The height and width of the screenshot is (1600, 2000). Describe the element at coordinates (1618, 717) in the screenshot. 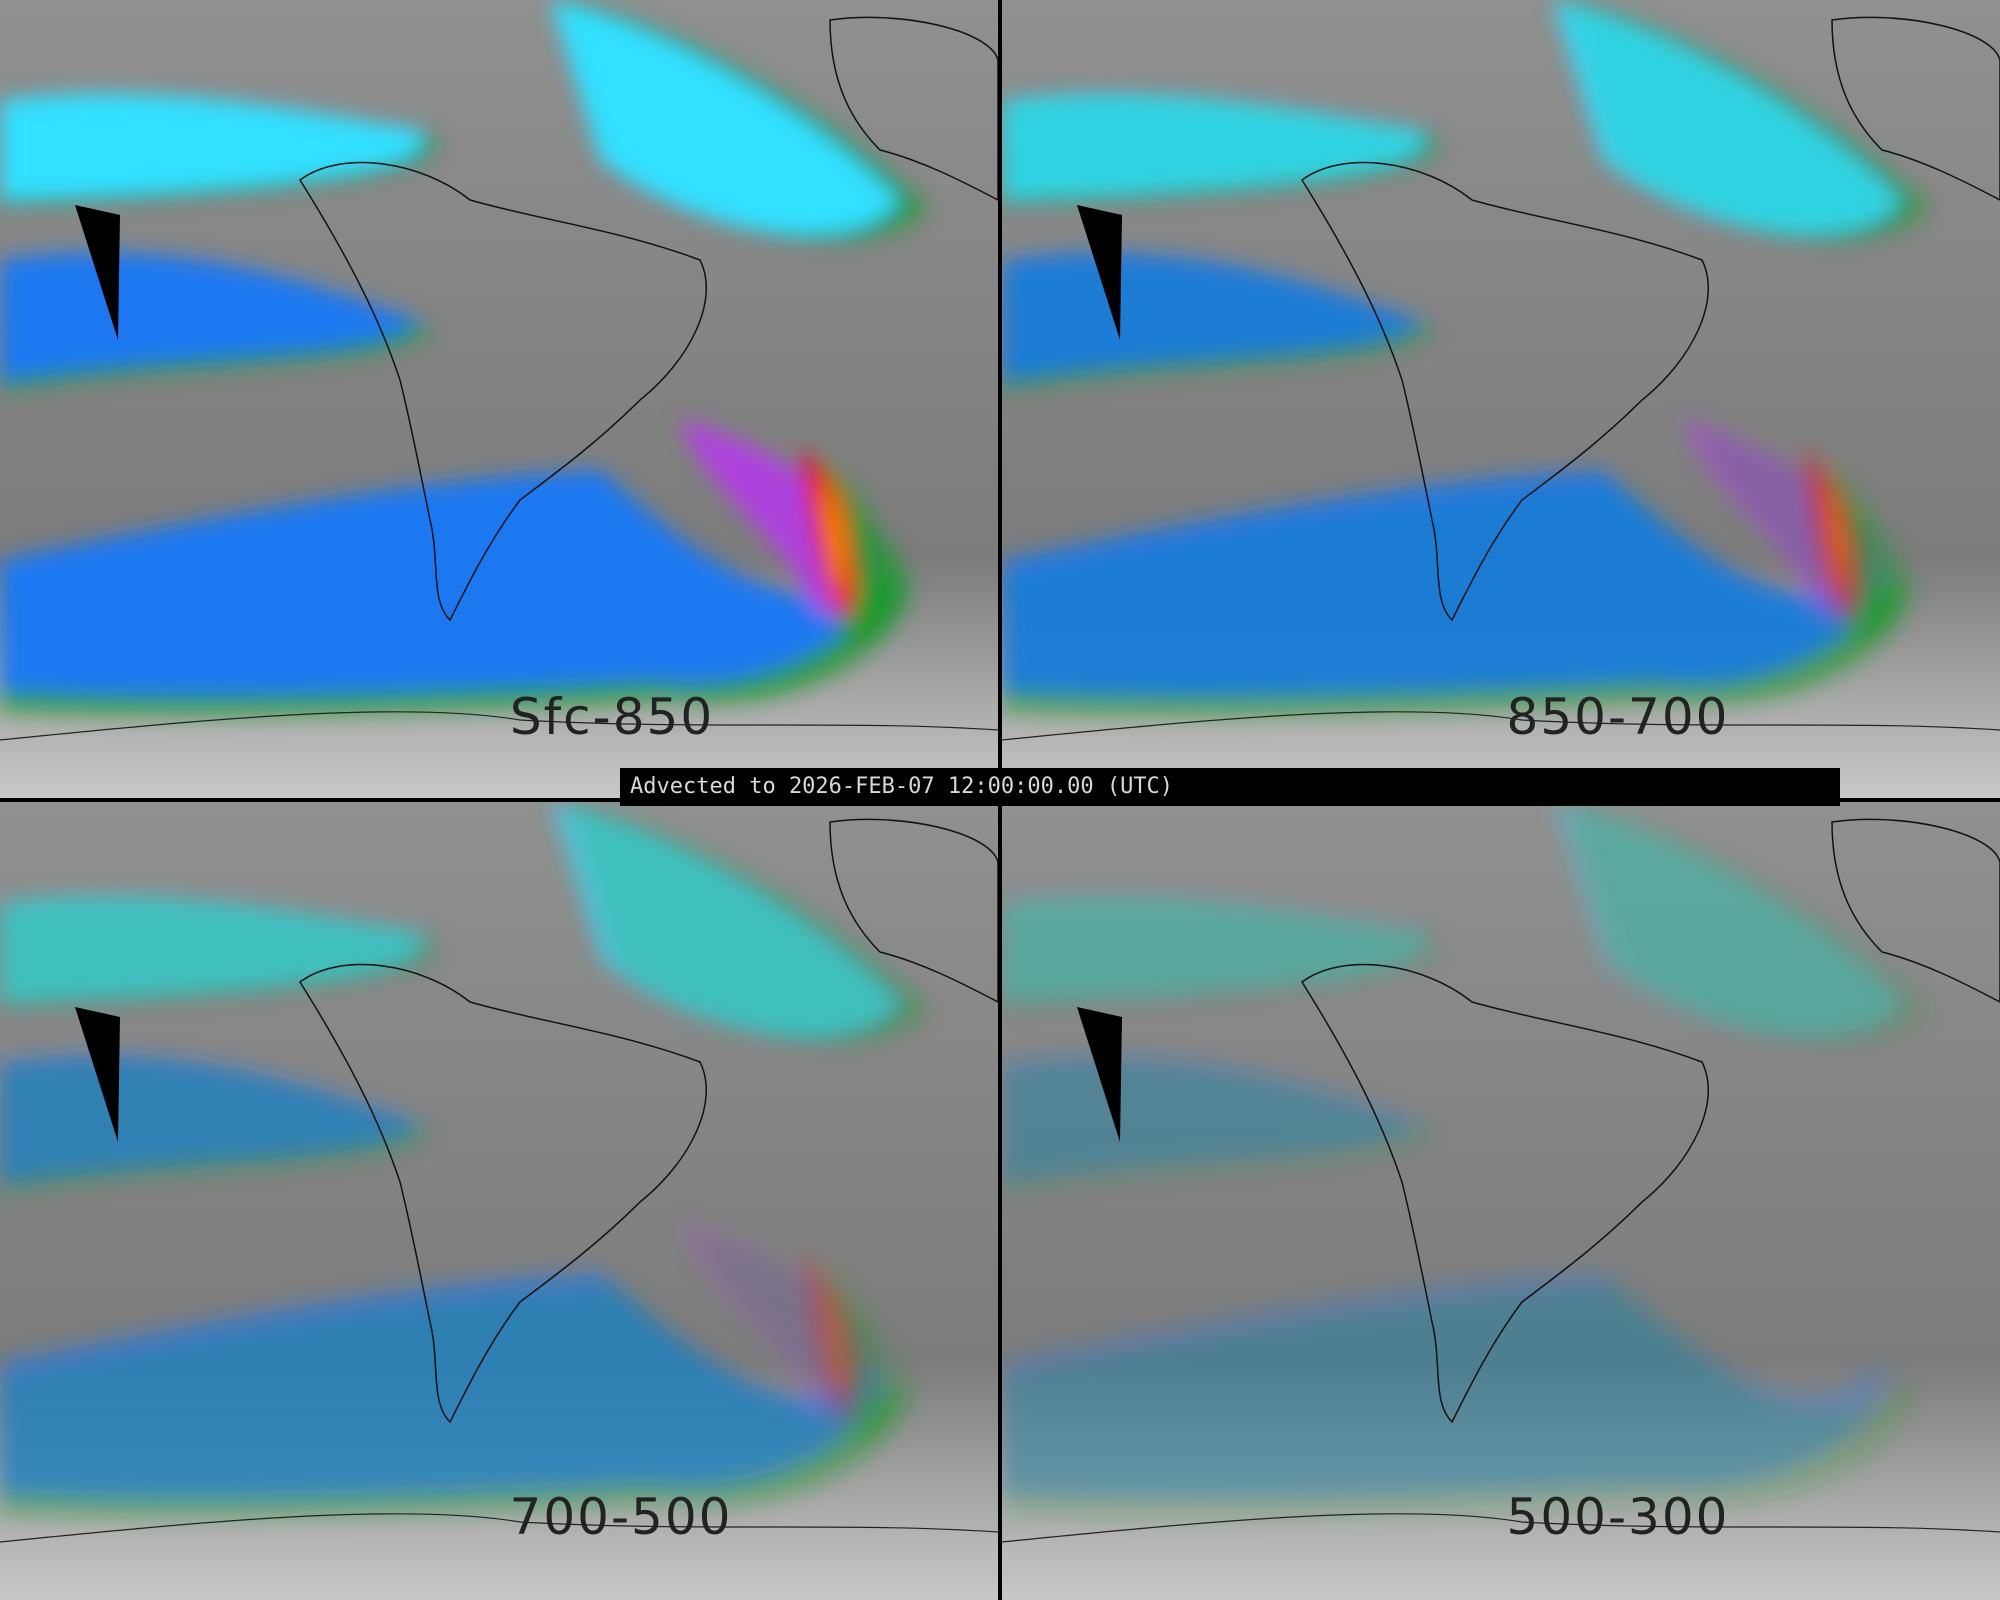

I see `panel-label: 850-700` at that location.